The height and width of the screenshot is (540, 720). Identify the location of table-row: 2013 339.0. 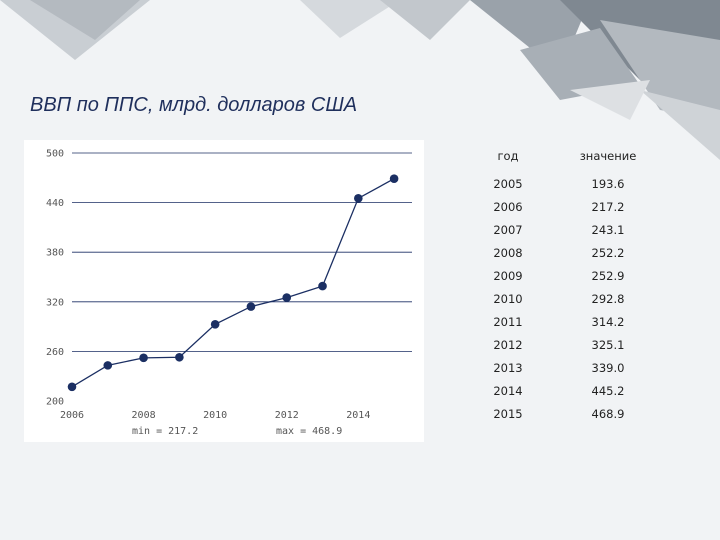
(580, 368).